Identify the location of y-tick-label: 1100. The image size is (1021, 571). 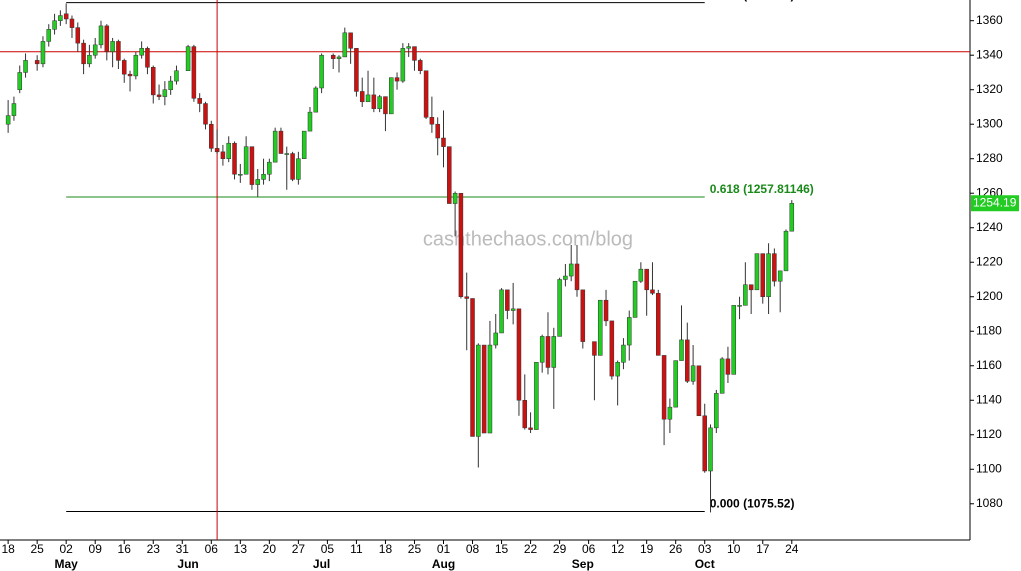
(989, 468).